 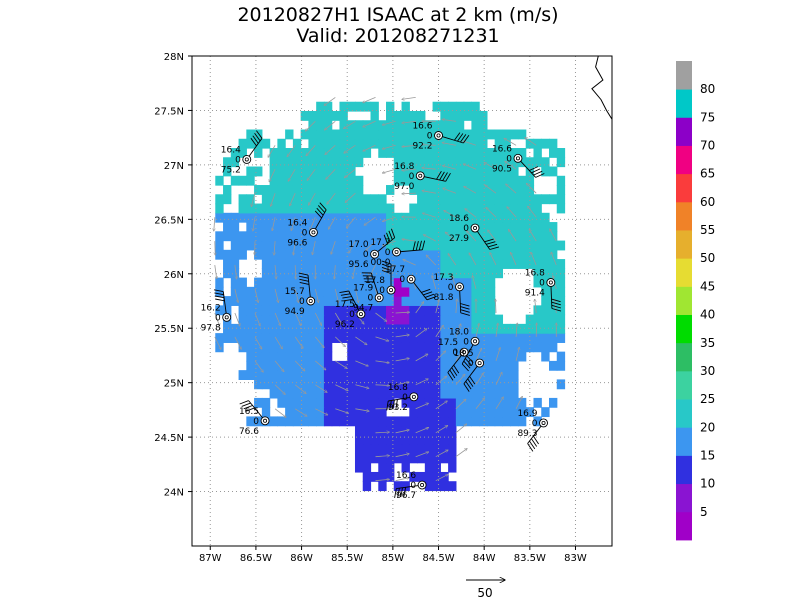 I want to click on station-height: 94.9, so click(x=295, y=312).